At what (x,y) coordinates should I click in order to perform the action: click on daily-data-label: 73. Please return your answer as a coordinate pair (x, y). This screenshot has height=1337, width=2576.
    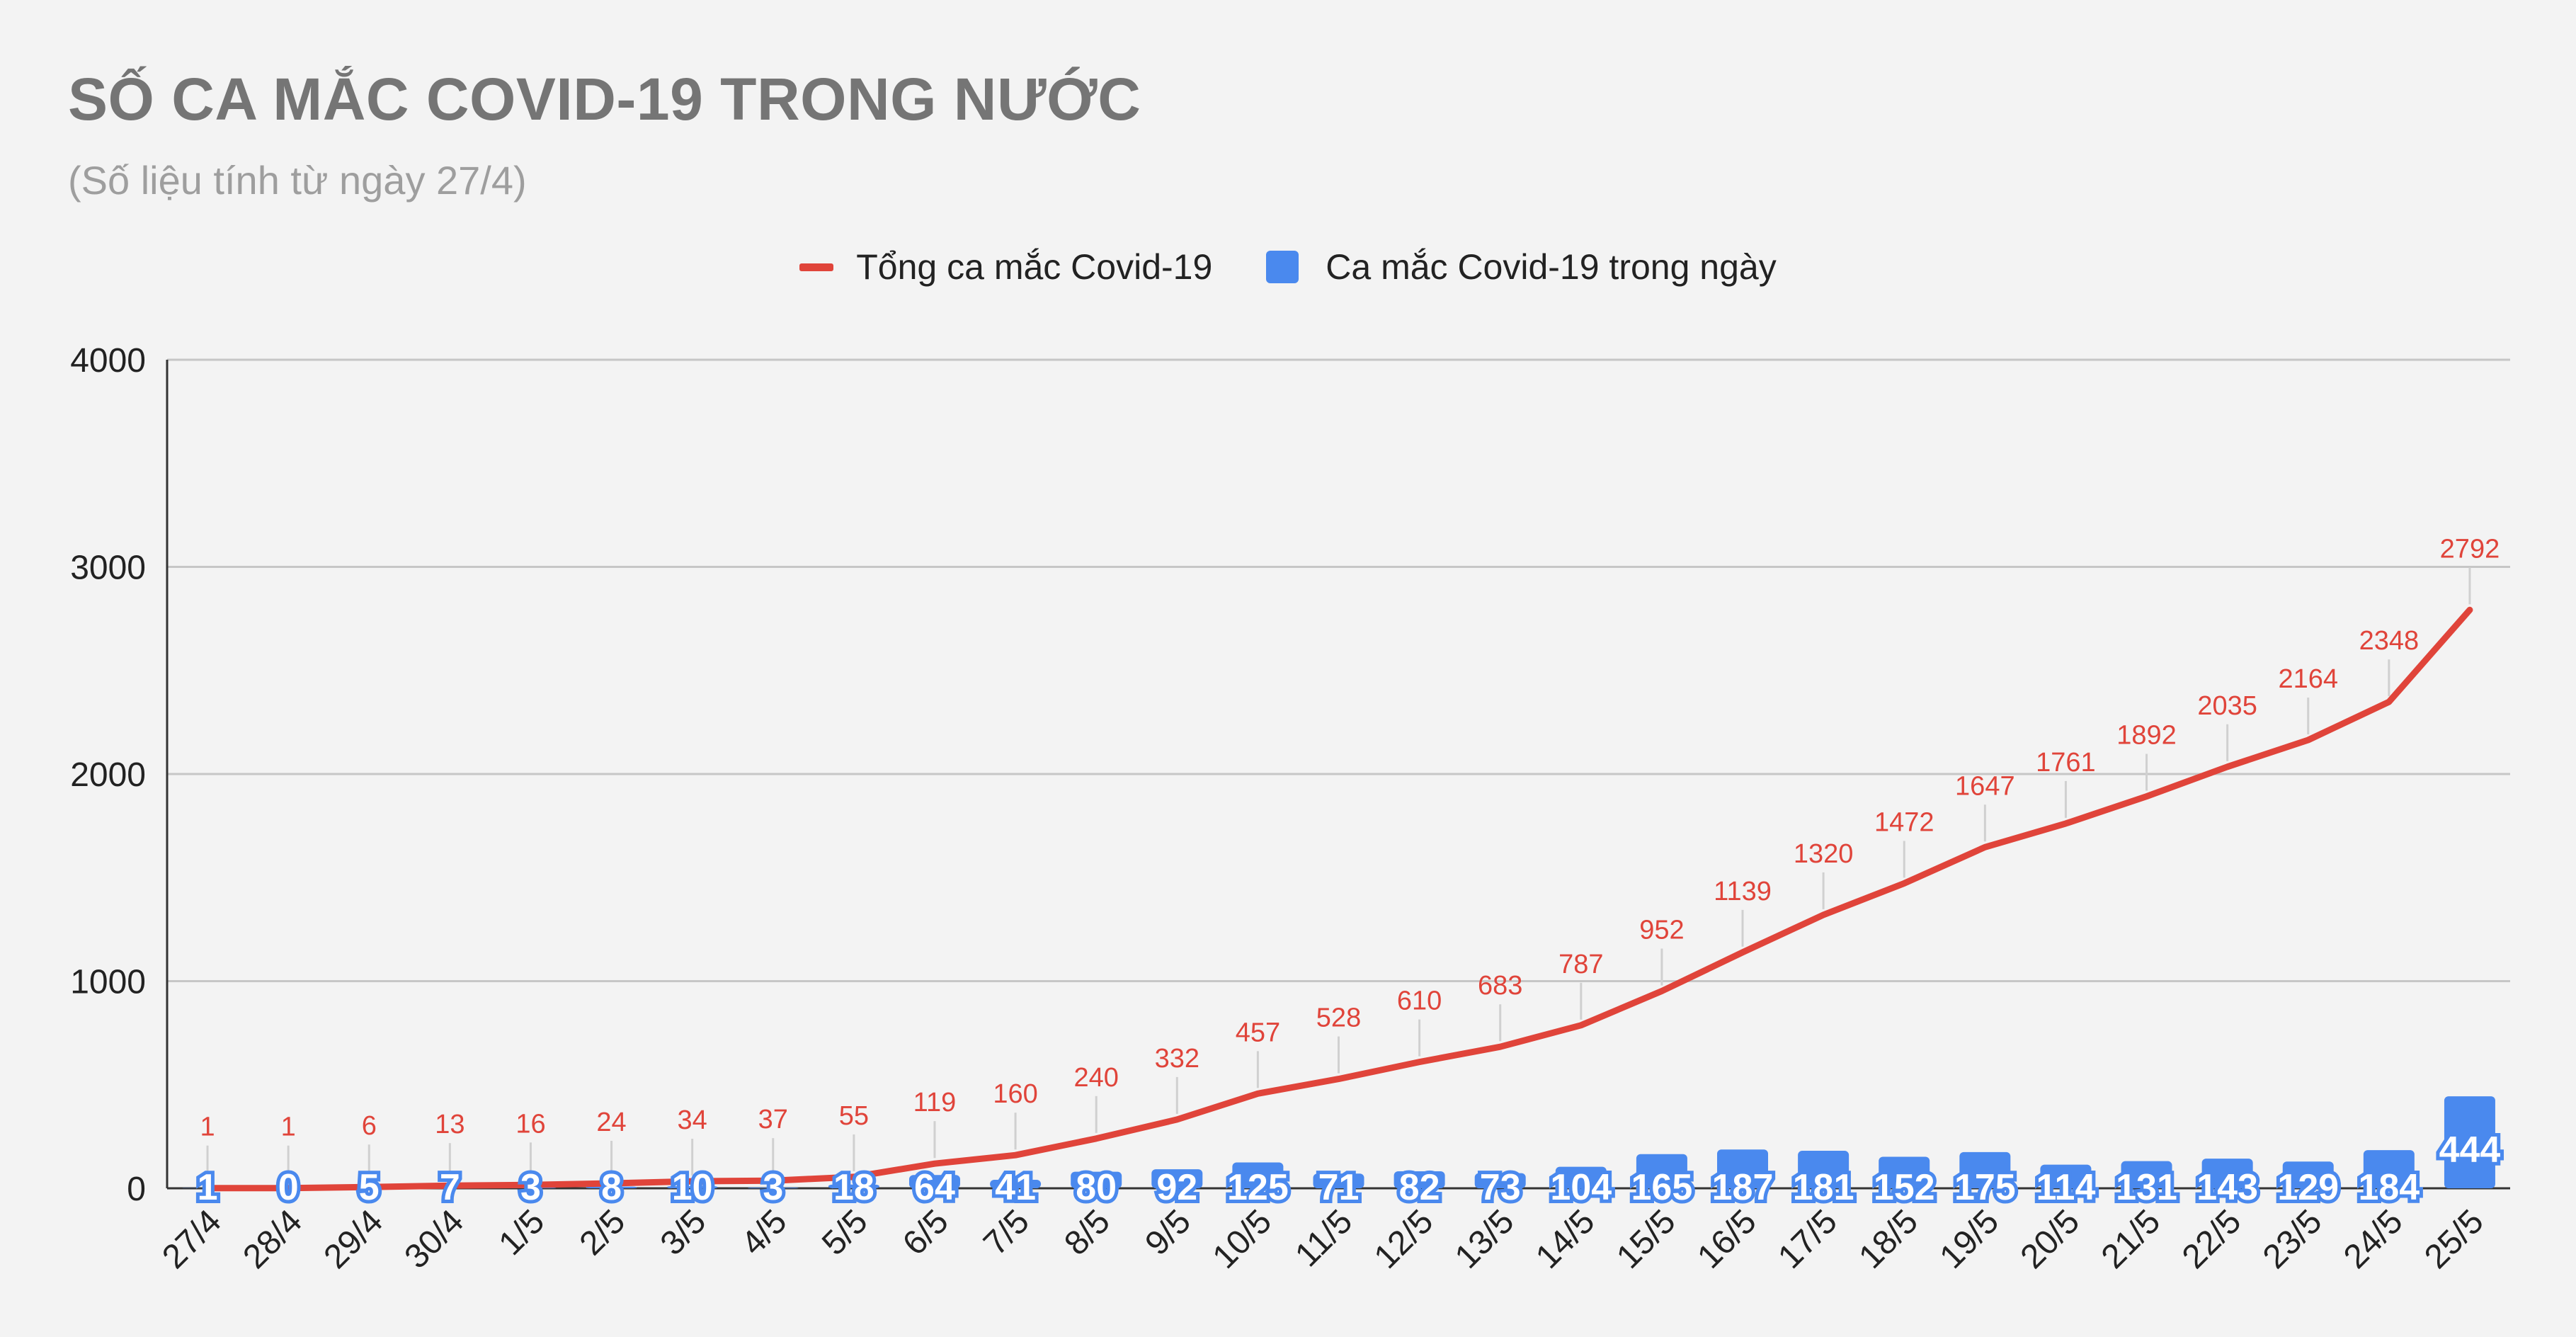
    Looking at the image, I should click on (1501, 1188).